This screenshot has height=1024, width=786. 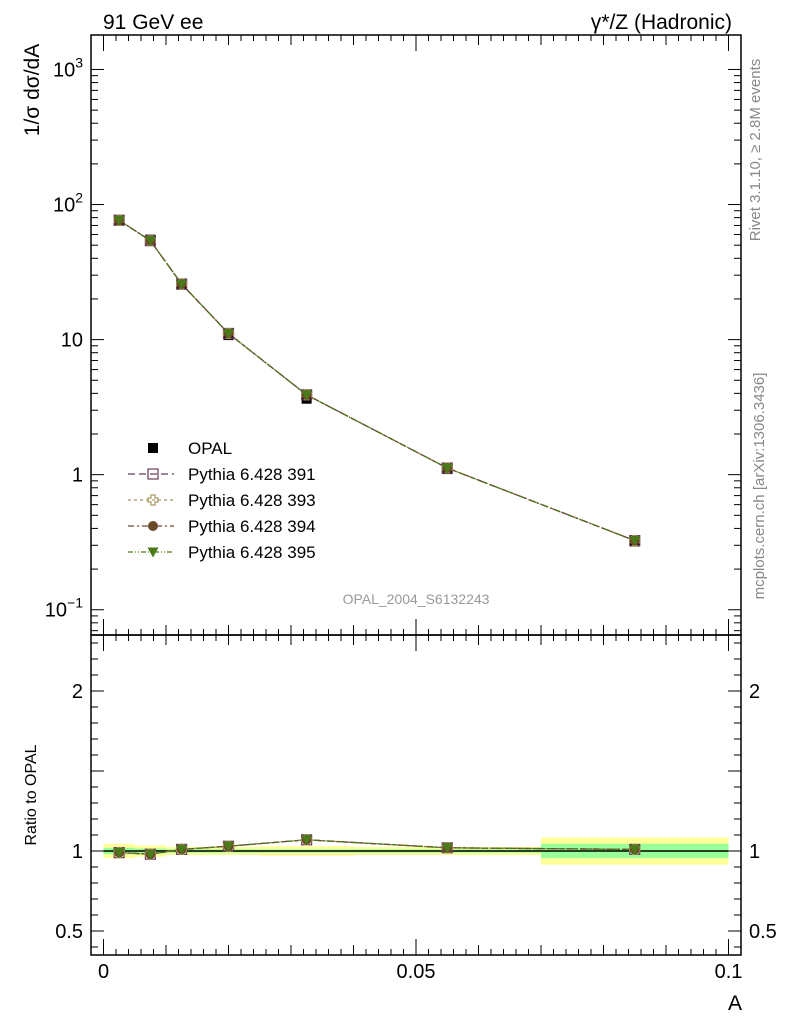 I want to click on legend-label-p391: Pythia 6.428 391, so click(x=252, y=474).